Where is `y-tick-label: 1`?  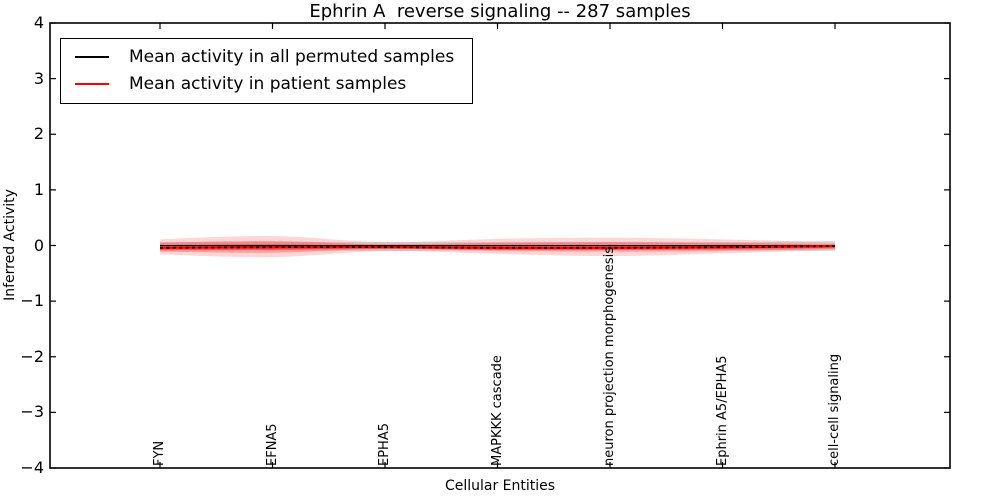
y-tick-label: 1 is located at coordinates (38, 189).